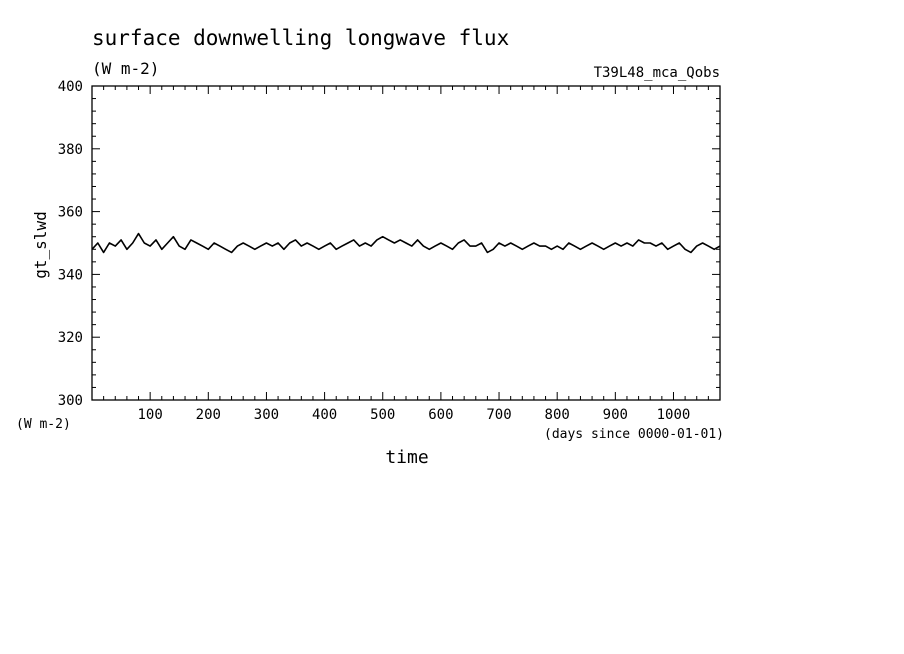 The height and width of the screenshot is (654, 904). Describe the element at coordinates (406, 457) in the screenshot. I see `x-axis-label: time` at that location.